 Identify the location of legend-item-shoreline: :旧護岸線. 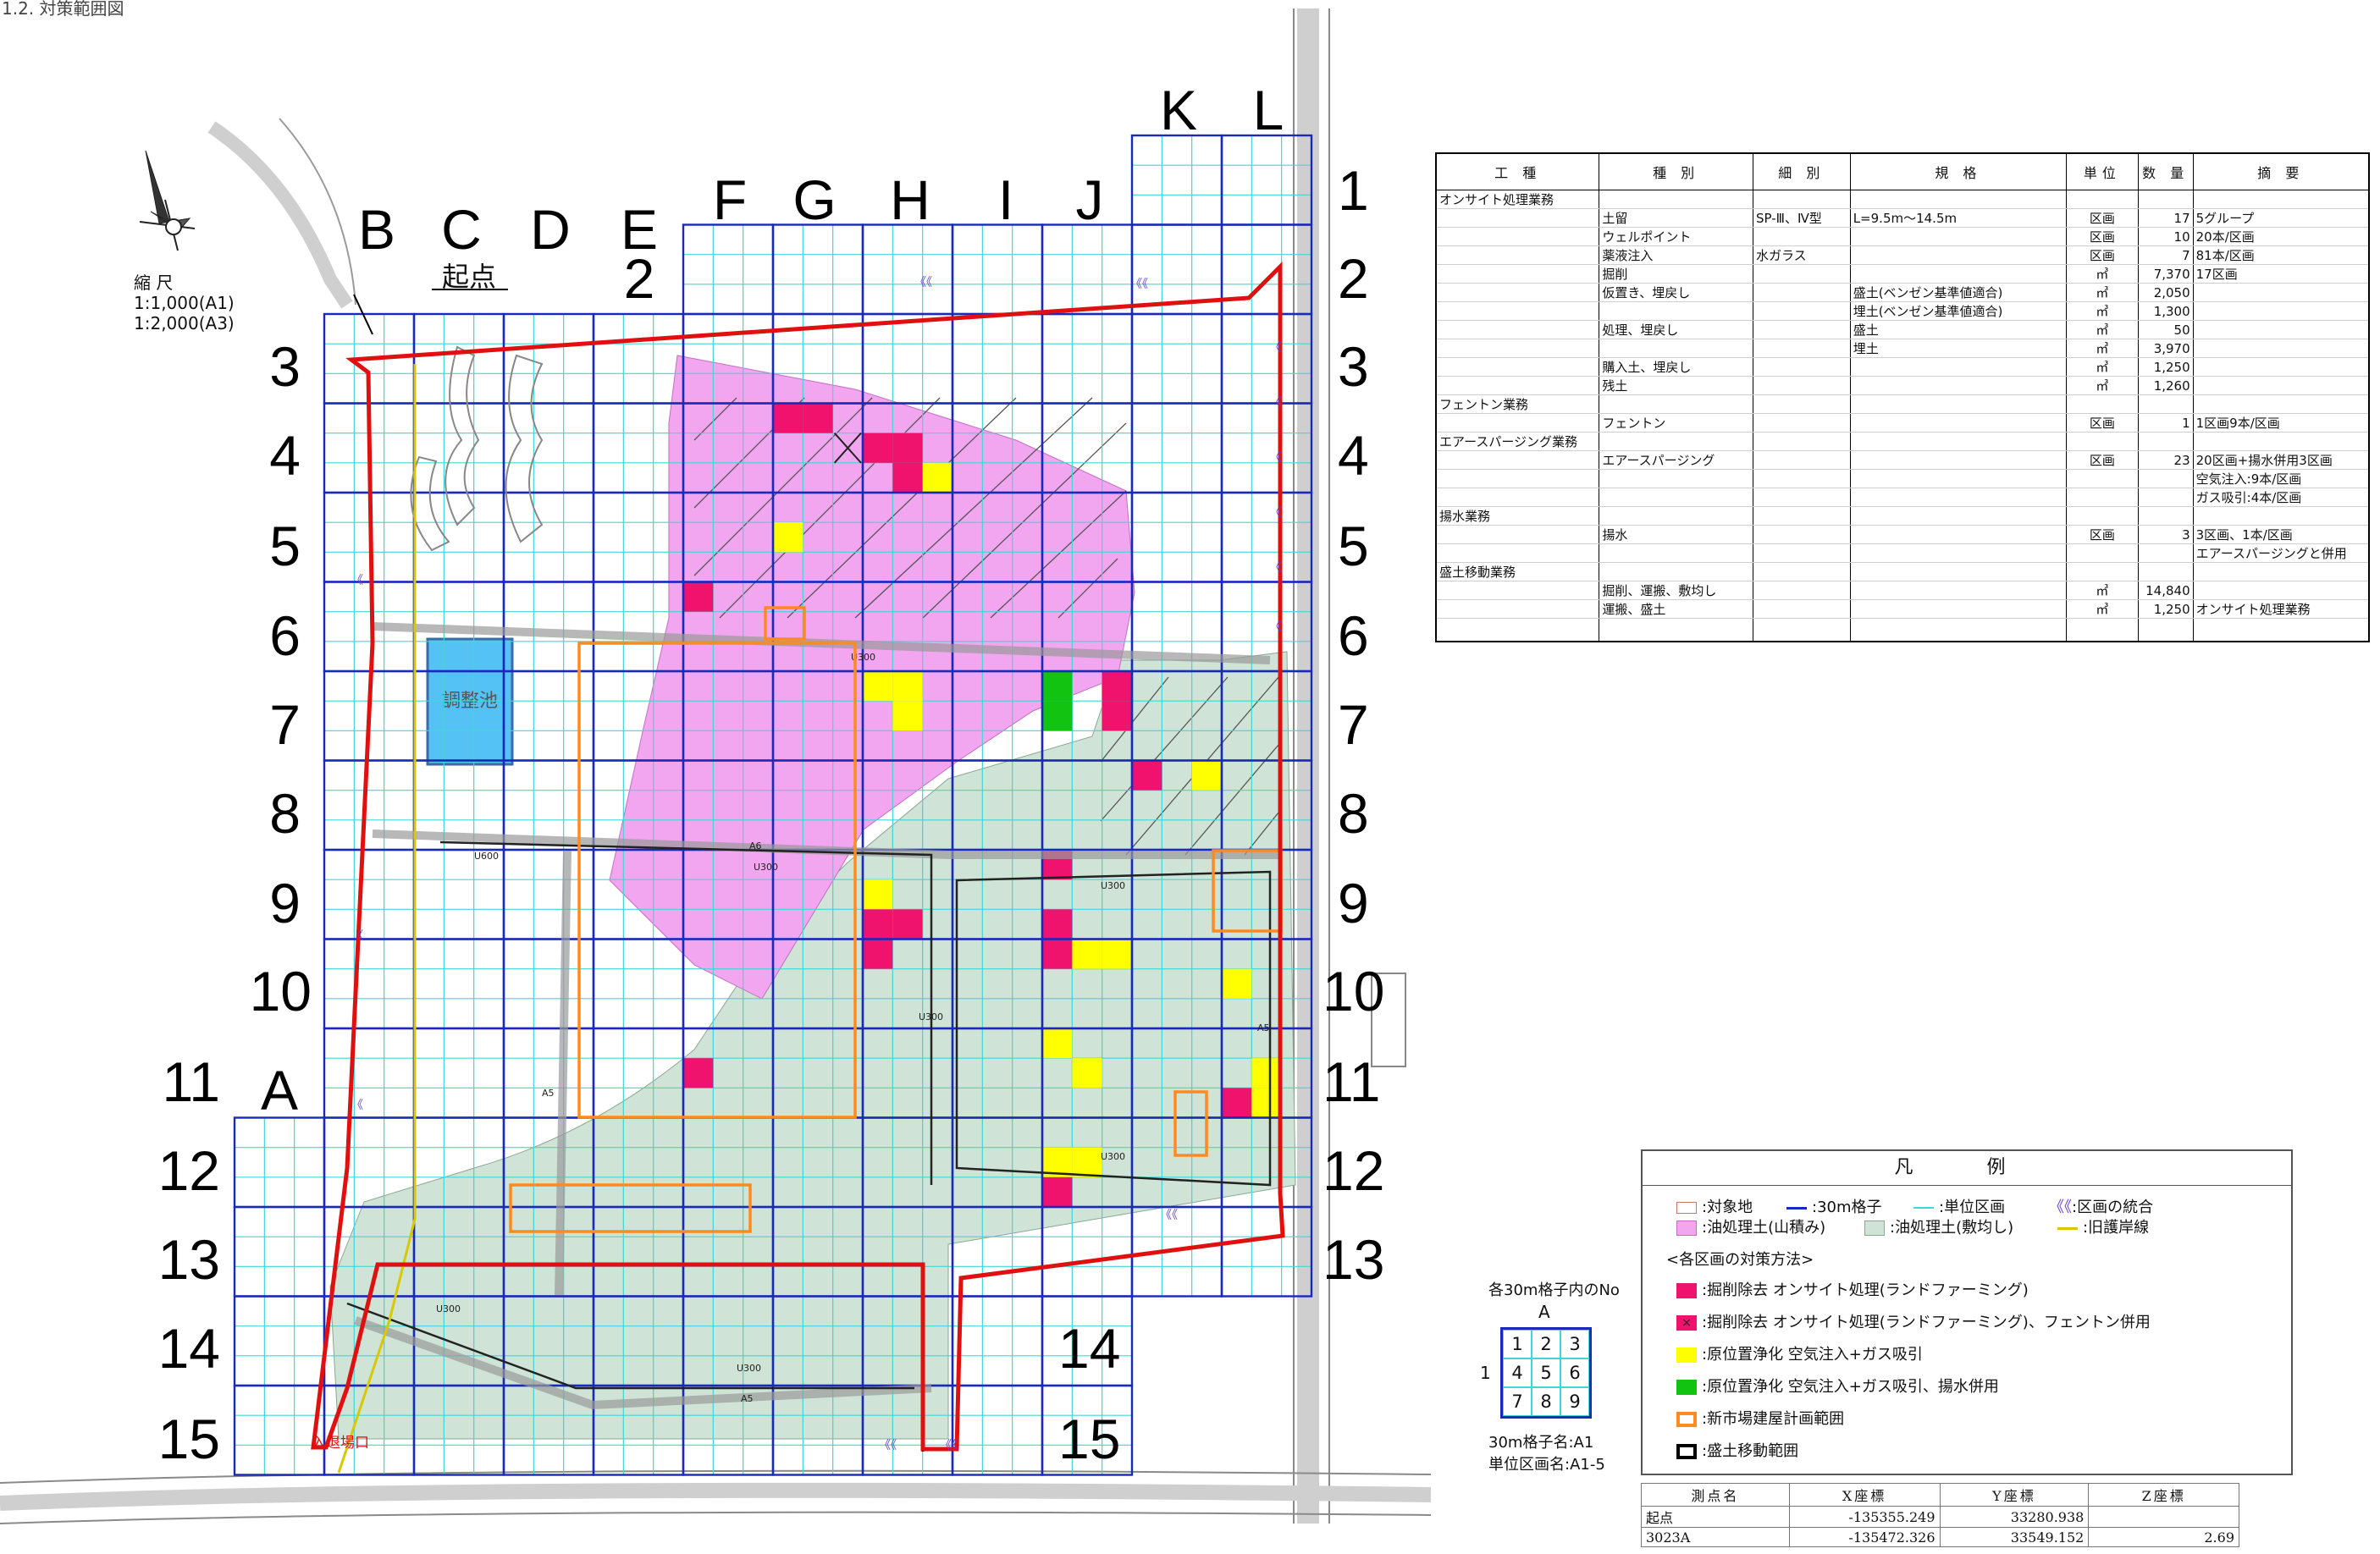
(2103, 1226).